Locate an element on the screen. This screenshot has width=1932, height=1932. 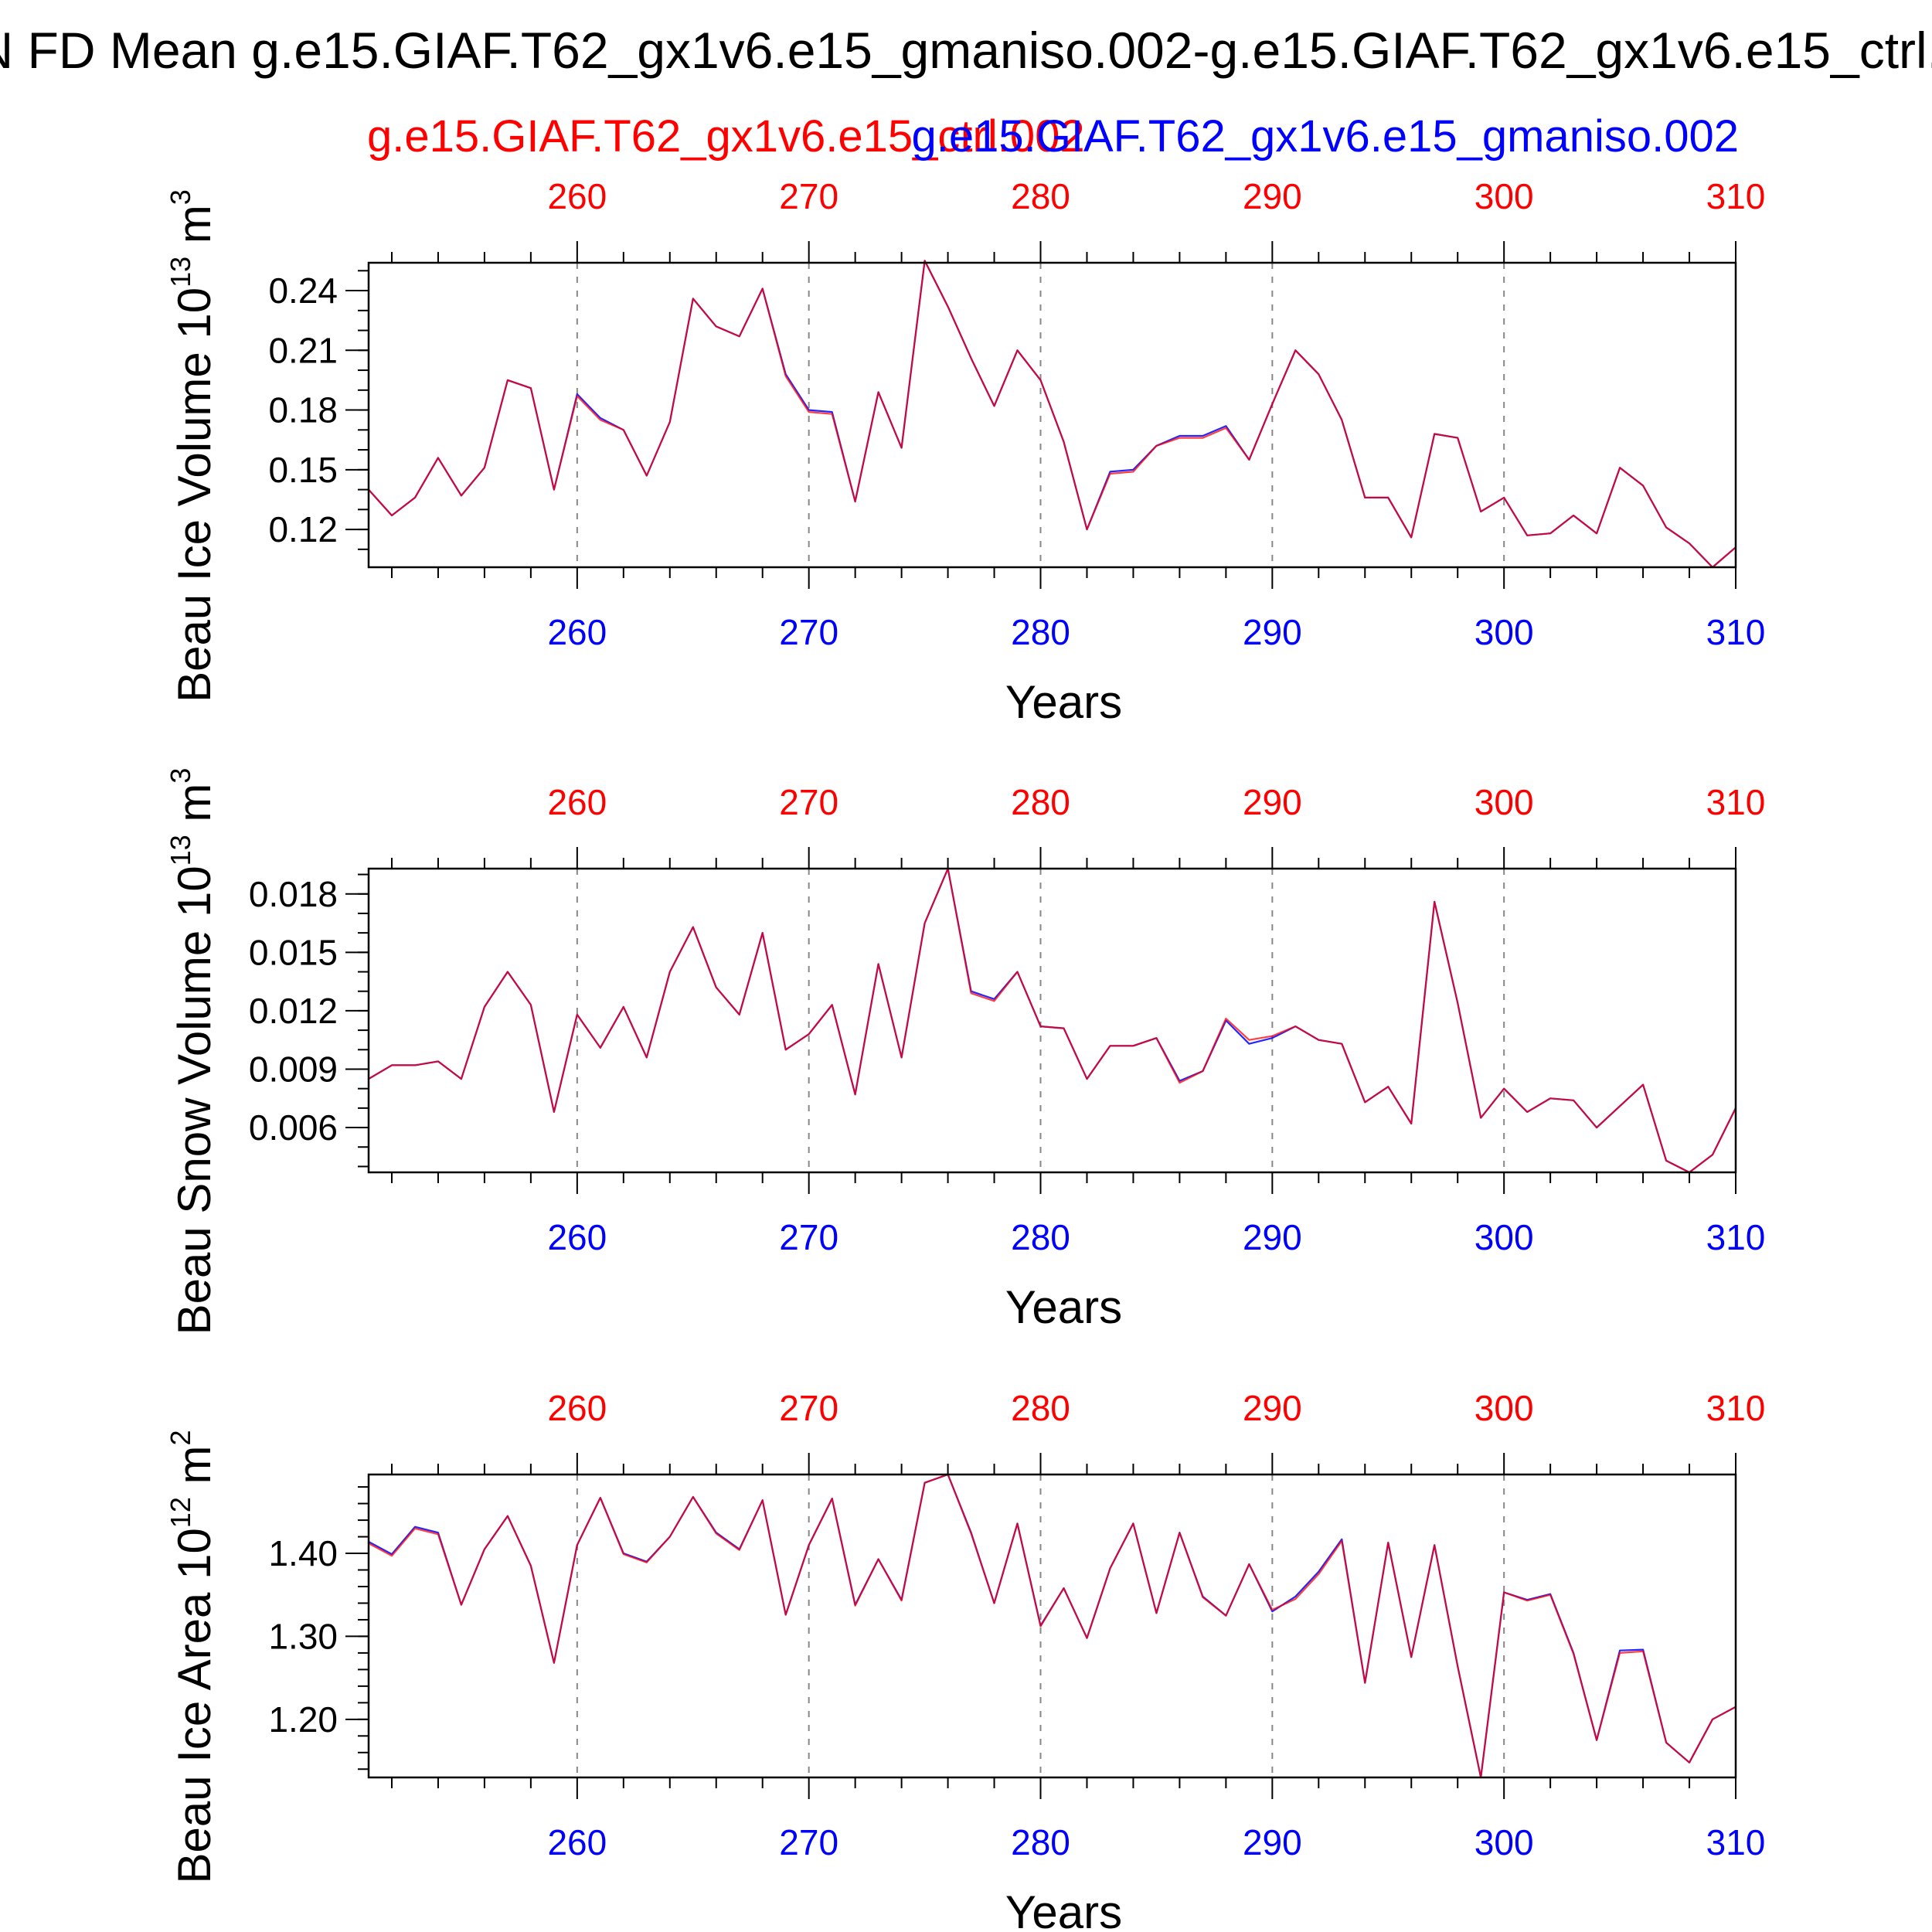
y-tick-label: 1.20 is located at coordinates (303, 1719).